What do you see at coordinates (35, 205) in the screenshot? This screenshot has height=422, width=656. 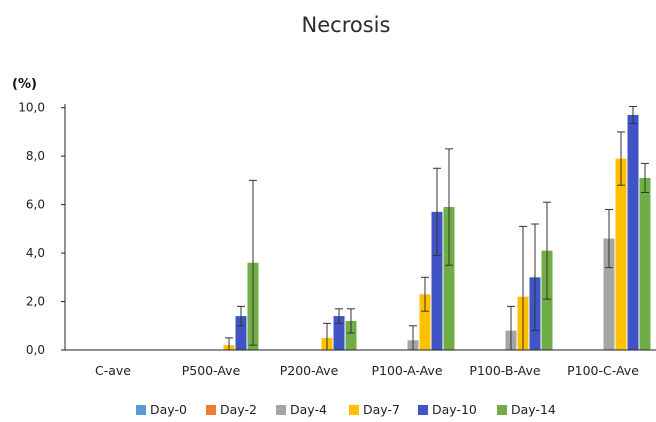 I see `y-tick-label: 6,0` at bounding box center [35, 205].